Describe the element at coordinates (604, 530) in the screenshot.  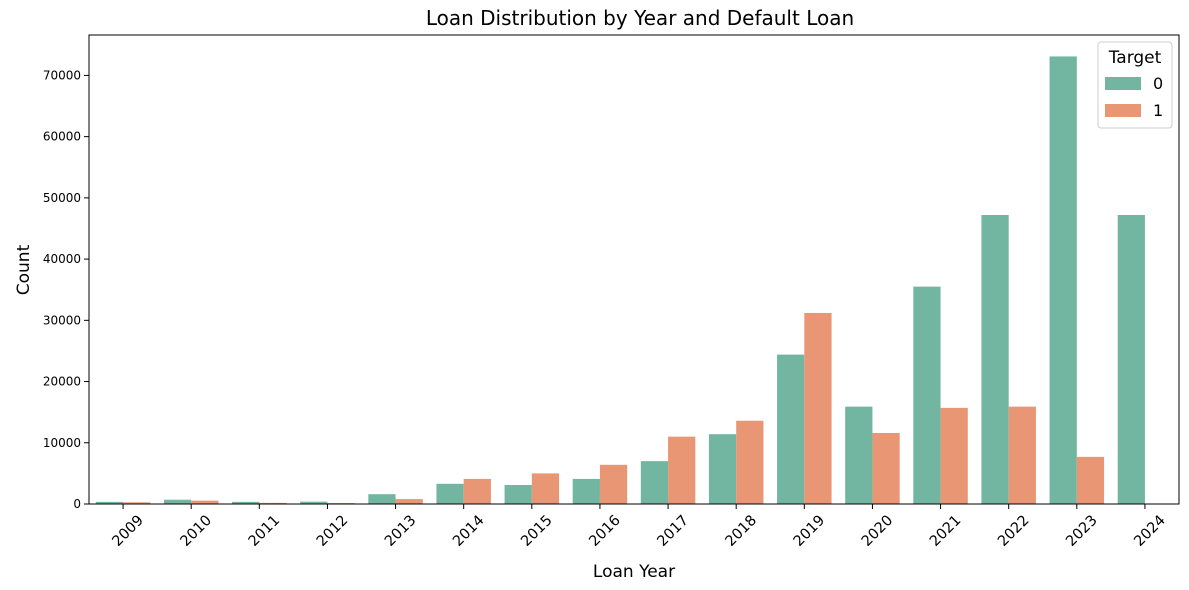
I see `x-tick-label-2016: 2016` at that location.